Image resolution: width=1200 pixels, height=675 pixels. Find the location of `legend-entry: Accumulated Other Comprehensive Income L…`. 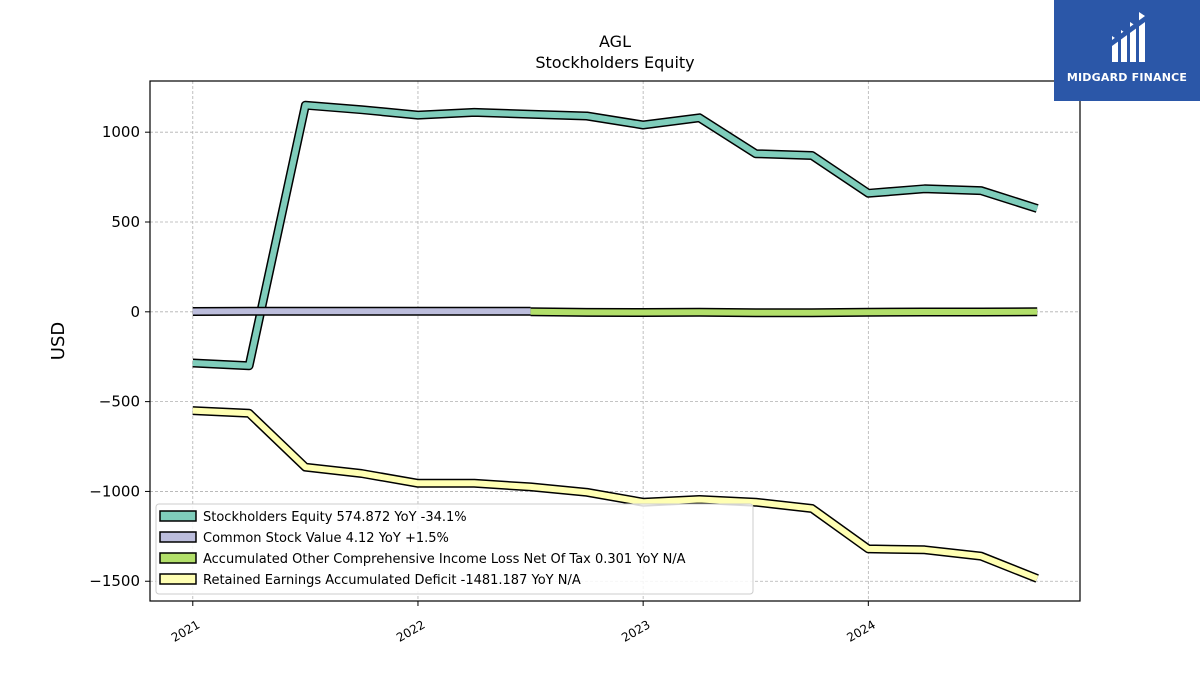

legend-entry: Accumulated Other Comprehensive Income L… is located at coordinates (444, 559).